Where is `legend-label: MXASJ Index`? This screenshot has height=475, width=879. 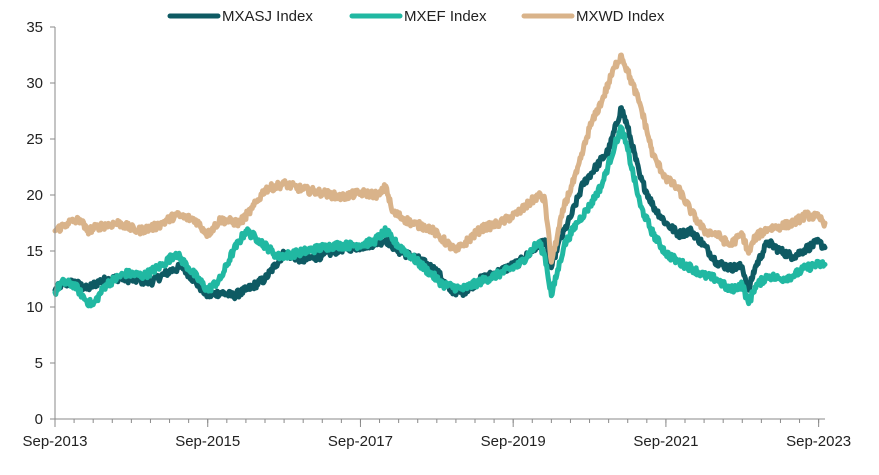
legend-label: MXASJ Index is located at coordinates (267, 16).